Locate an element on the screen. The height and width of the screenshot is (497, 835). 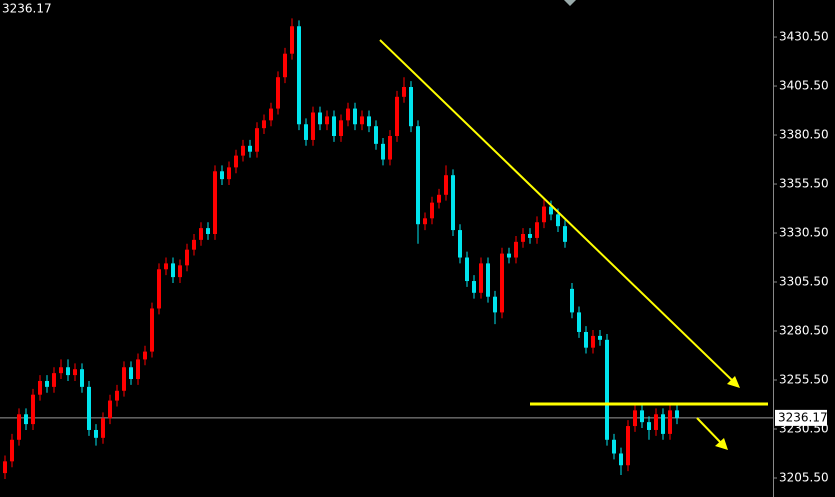
last-price-label: 3236.17 is located at coordinates (803, 417).